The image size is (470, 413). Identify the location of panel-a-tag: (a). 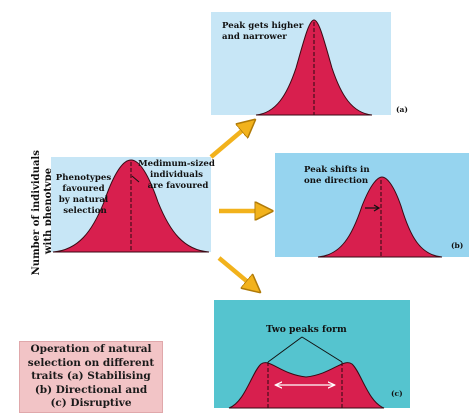
(402, 109).